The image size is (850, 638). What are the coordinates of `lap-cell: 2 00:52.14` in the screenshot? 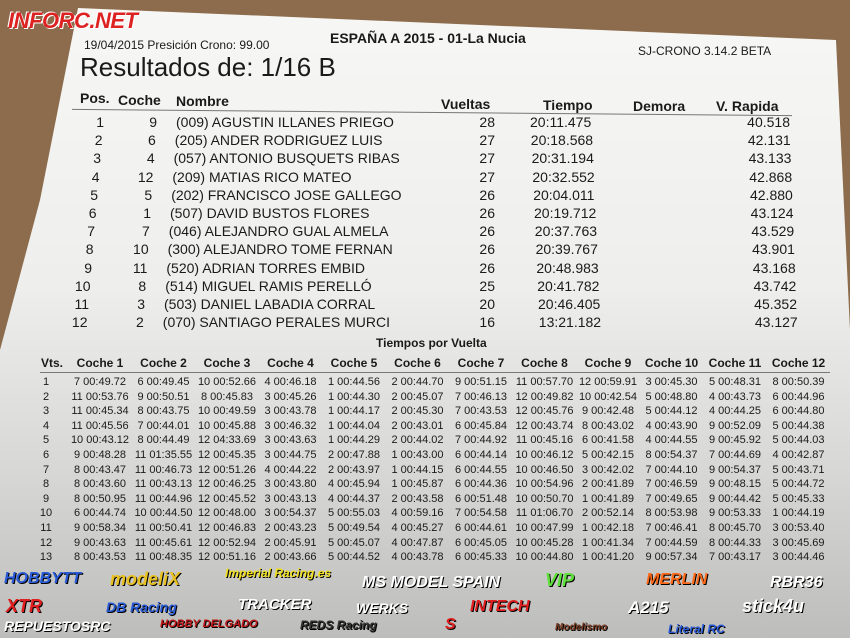 It's located at (608, 513).